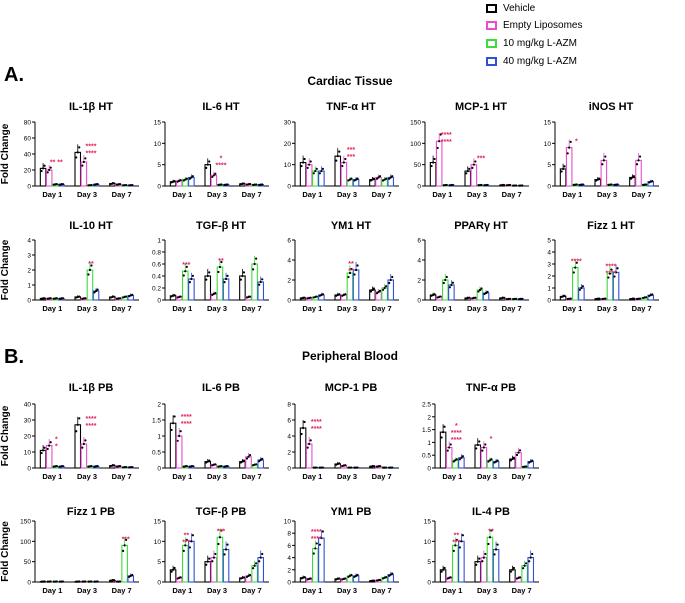 This screenshot has height=603, width=685. Describe the element at coordinates (182, 590) in the screenshot. I see `chart-15-xtick-label-0: Day 1` at that location.